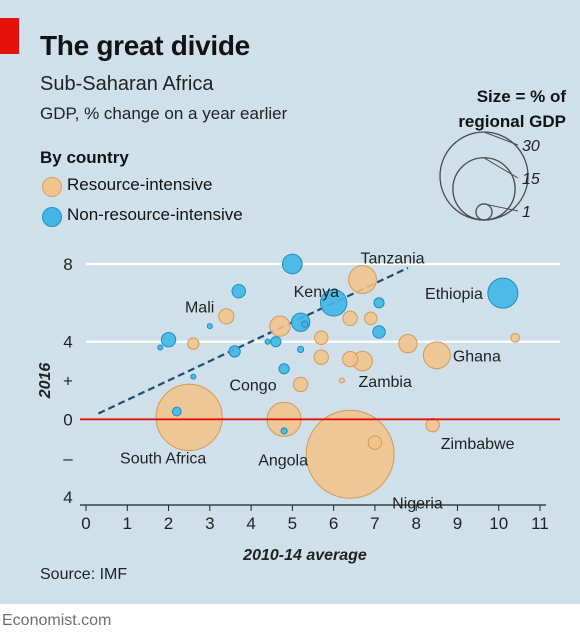 This screenshot has width=580, height=638. I want to click on trend-line, so click(253, 340).